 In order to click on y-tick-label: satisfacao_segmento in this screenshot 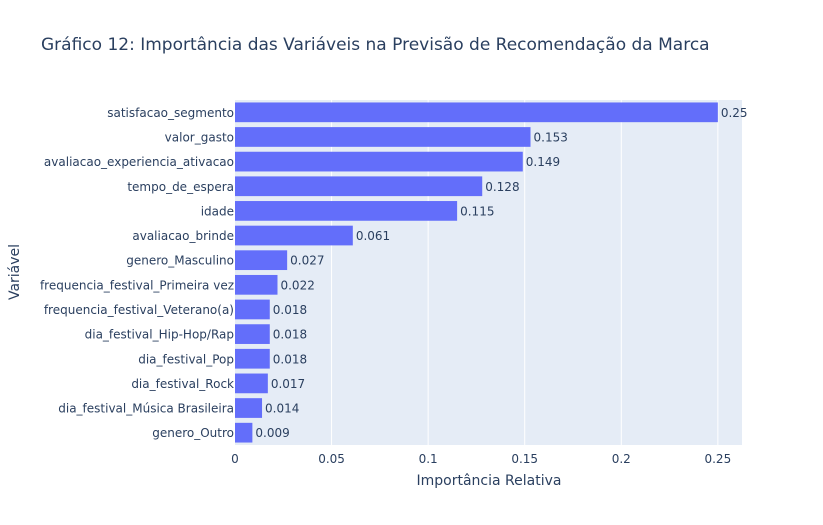, I will do `click(170, 113)`.